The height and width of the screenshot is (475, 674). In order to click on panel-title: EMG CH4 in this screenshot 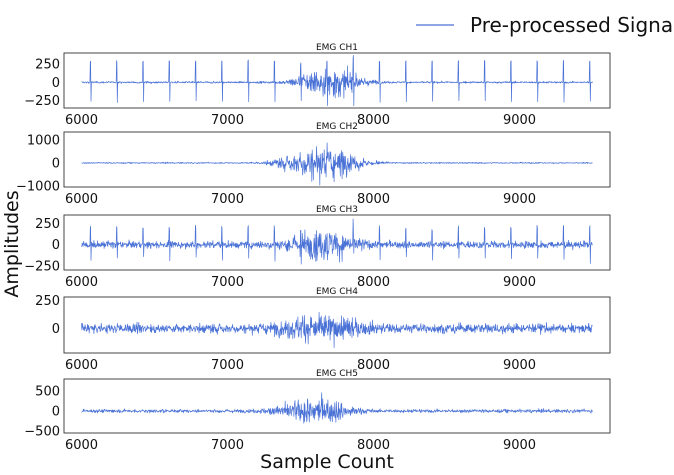, I will do `click(337, 292)`.